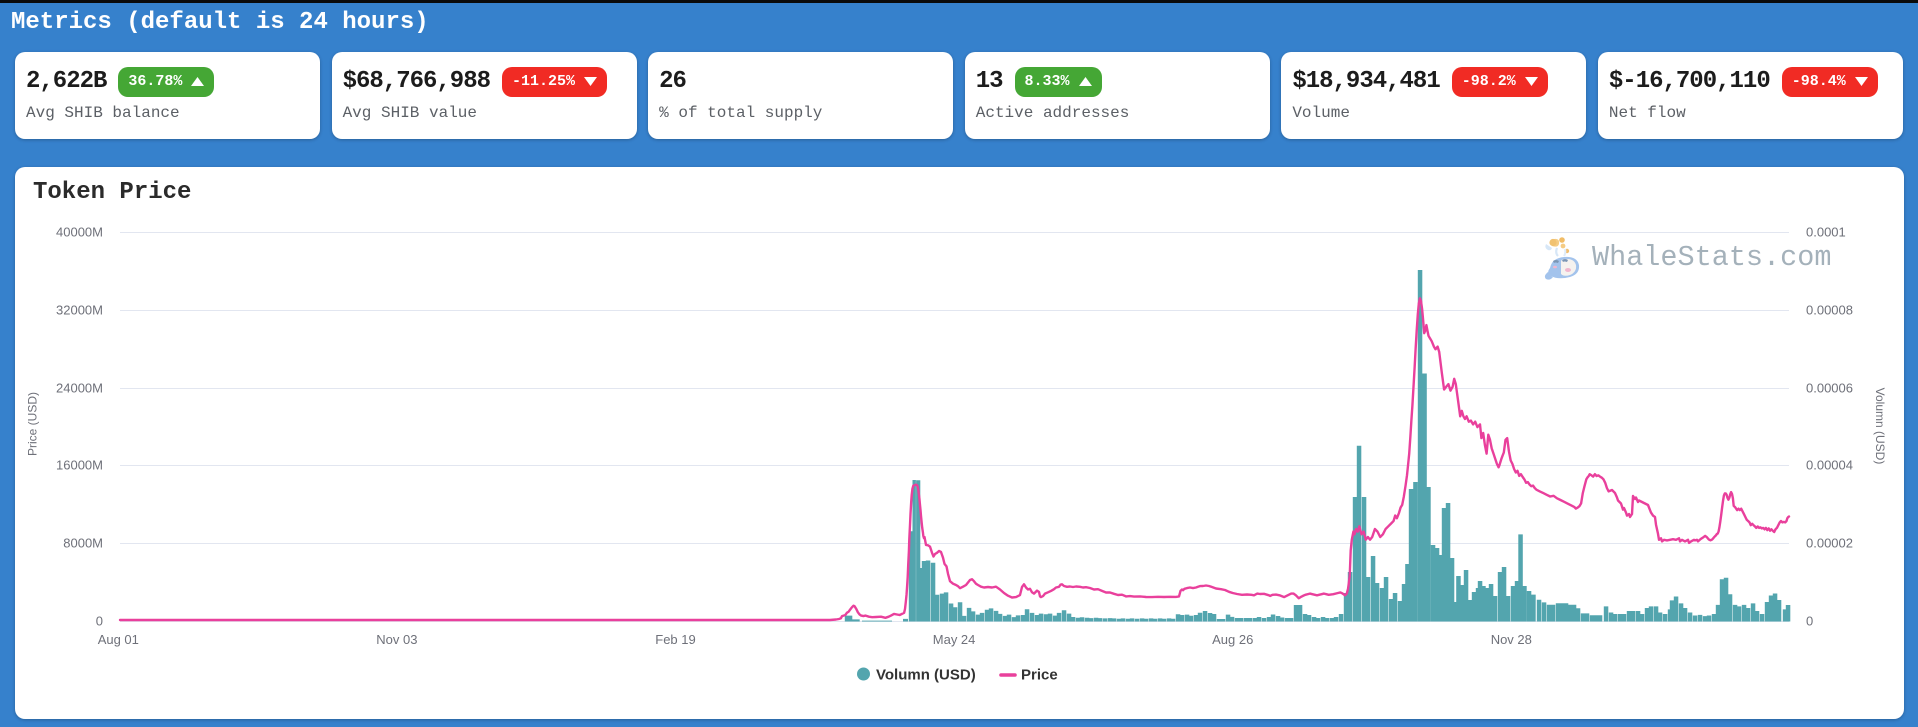  I want to click on svg-text: 0.00004, so click(1829, 465).